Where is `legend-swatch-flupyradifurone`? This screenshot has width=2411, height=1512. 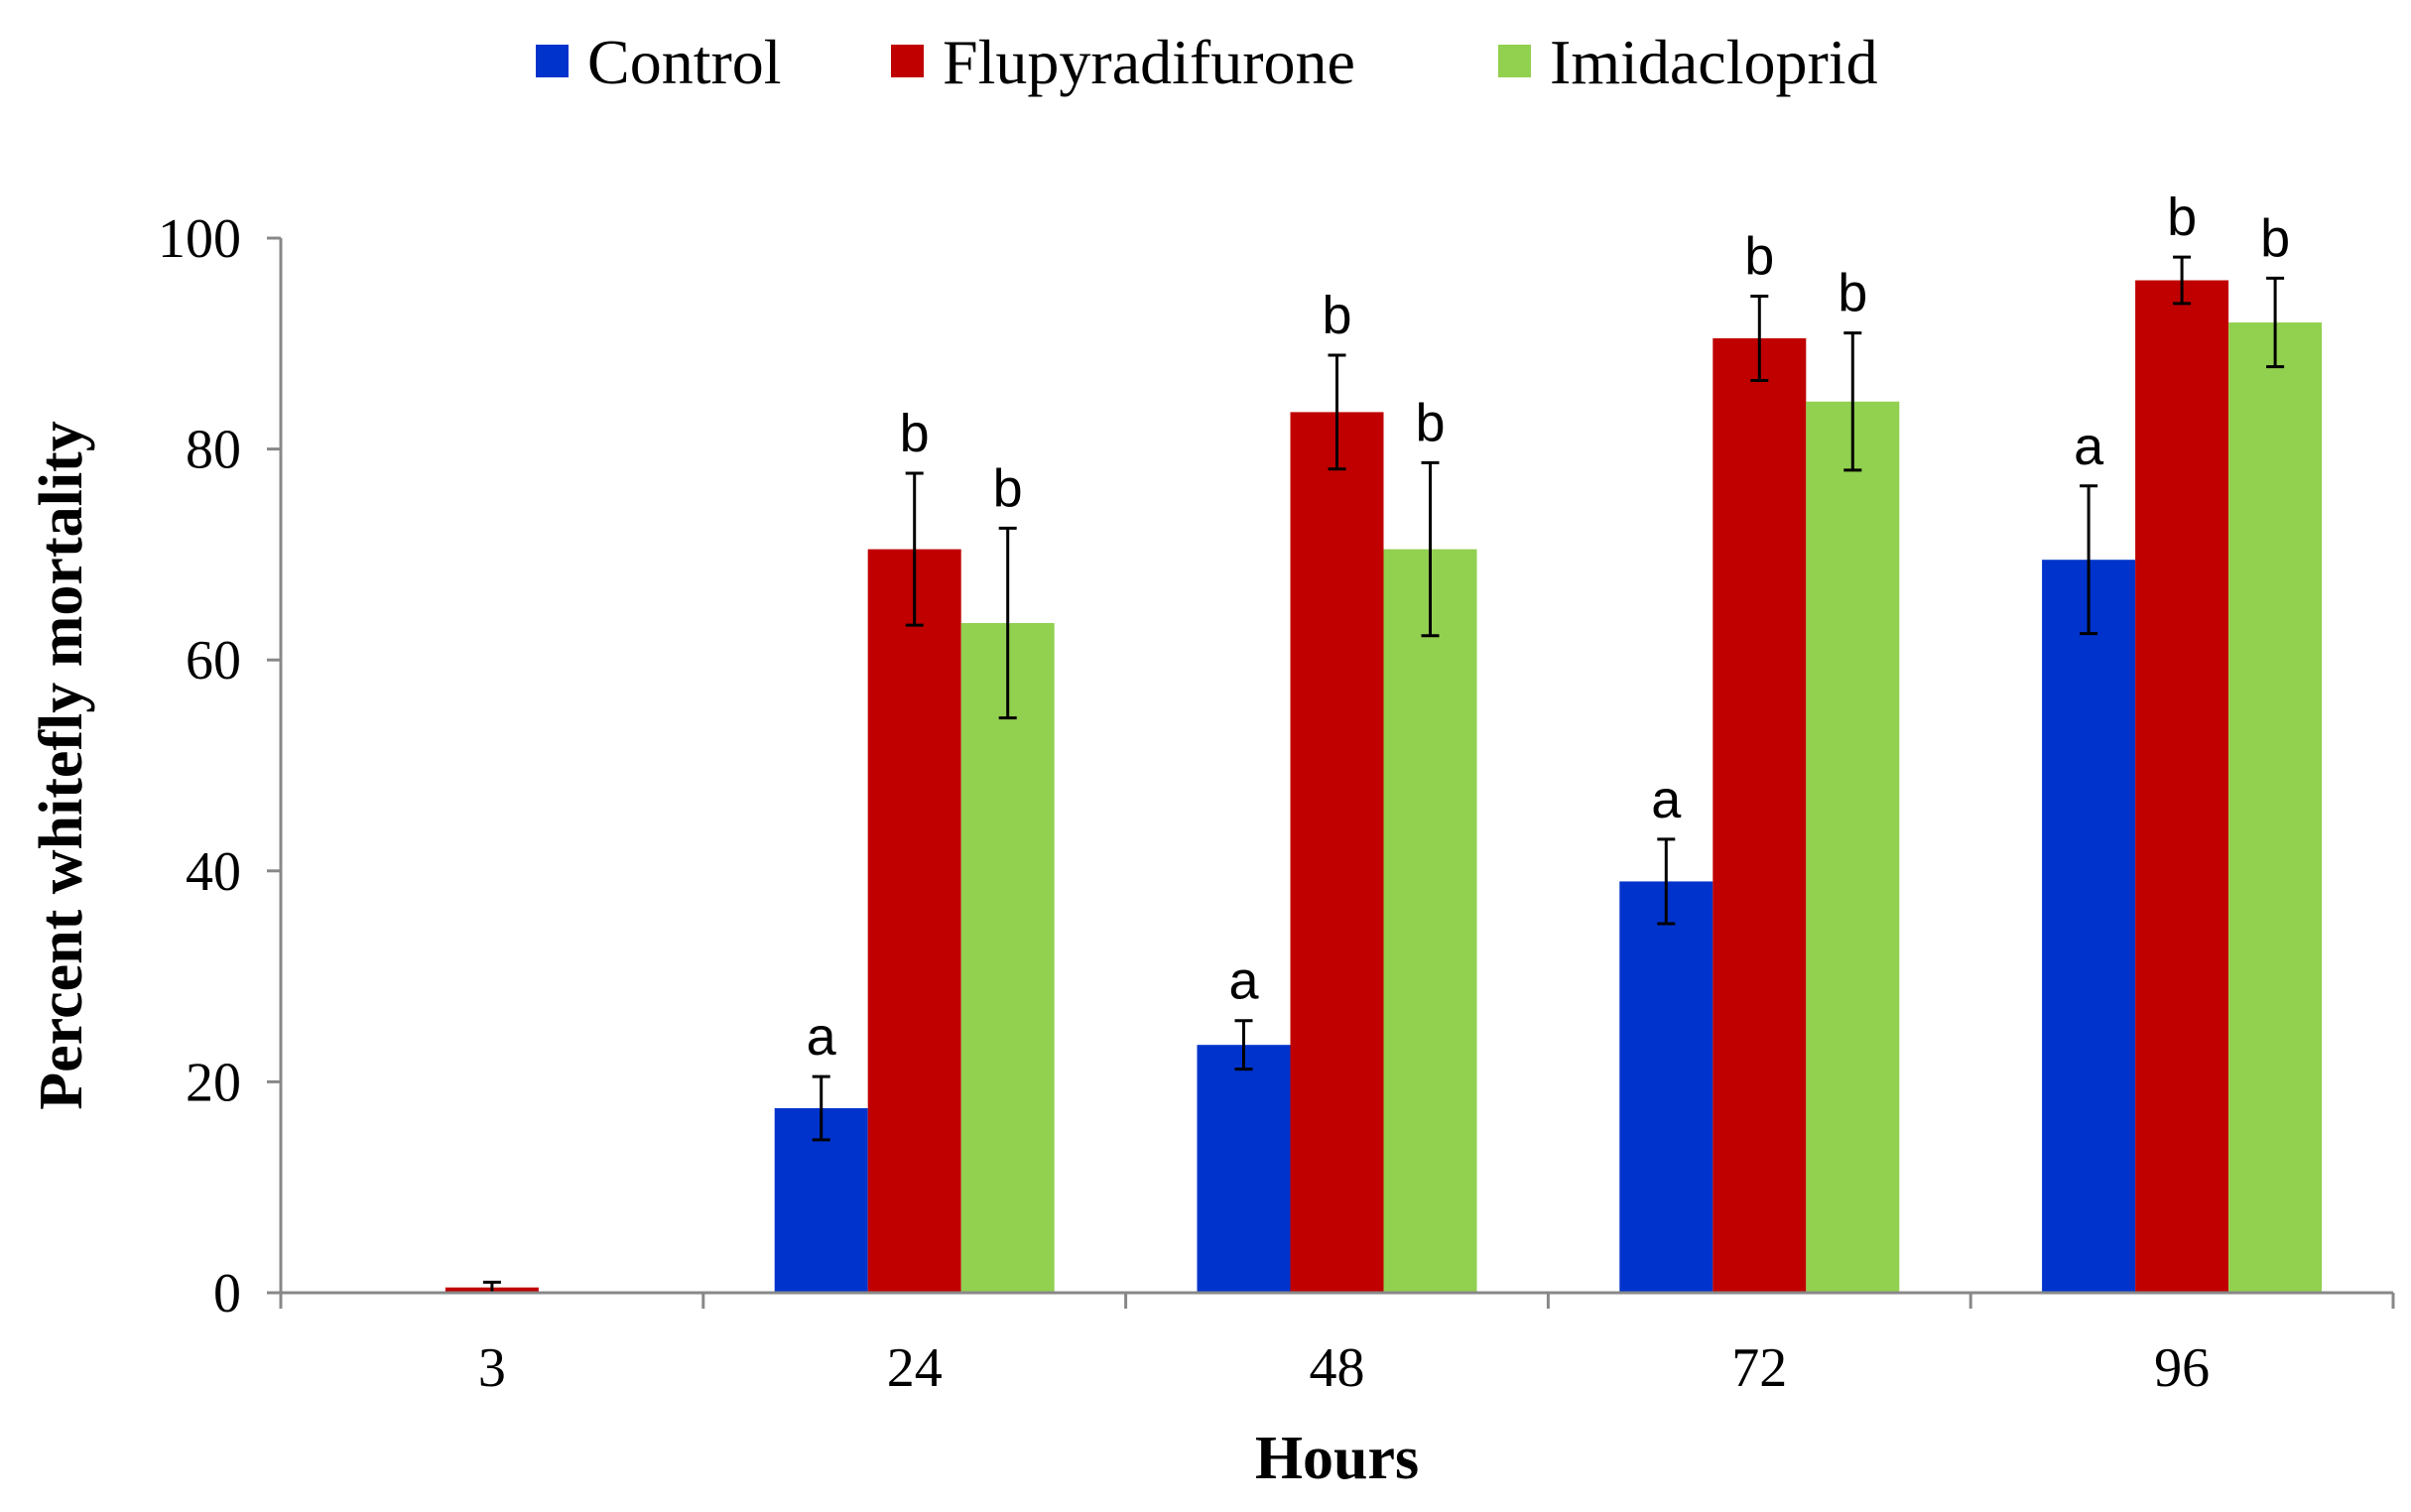
legend-swatch-flupyradifurone is located at coordinates (907, 61).